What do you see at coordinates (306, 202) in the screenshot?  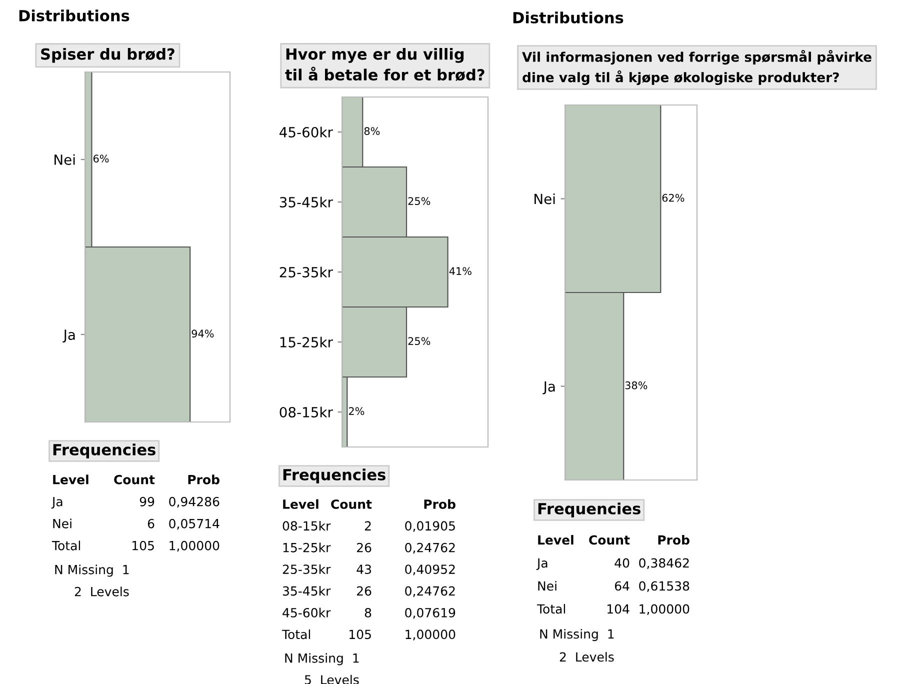 I see `y-tick-label: 35-45kr` at bounding box center [306, 202].